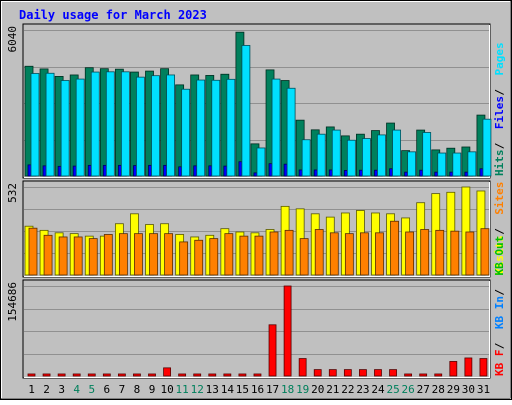  Describe the element at coordinates (302, 389) in the screenshot. I see `x-tick-label-day-19: 19` at that location.